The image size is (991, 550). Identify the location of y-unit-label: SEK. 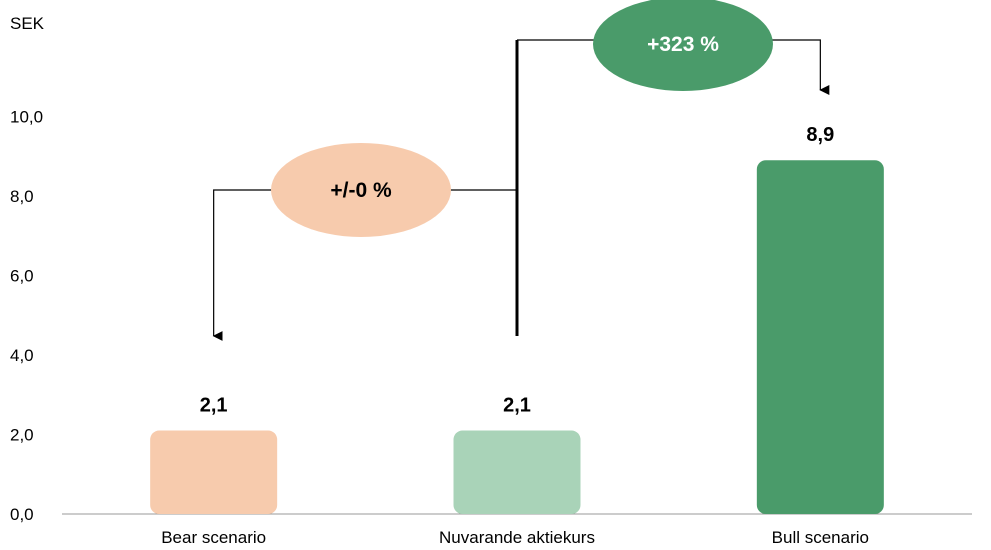
(27, 23).